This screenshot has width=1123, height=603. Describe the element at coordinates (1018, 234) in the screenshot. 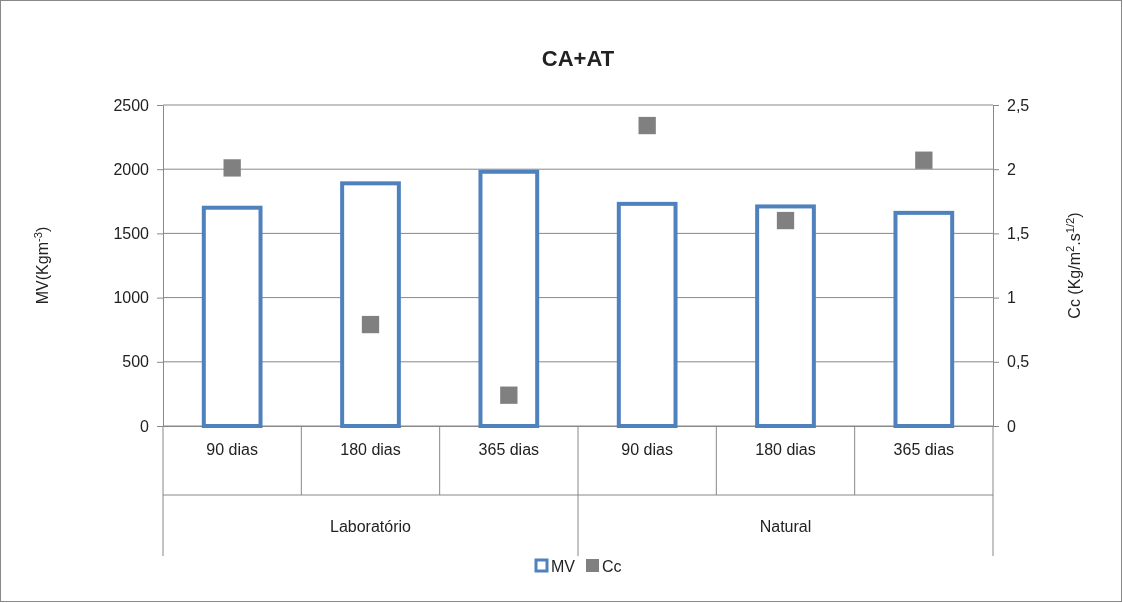

I see `y2-tick-label: 1,5` at that location.